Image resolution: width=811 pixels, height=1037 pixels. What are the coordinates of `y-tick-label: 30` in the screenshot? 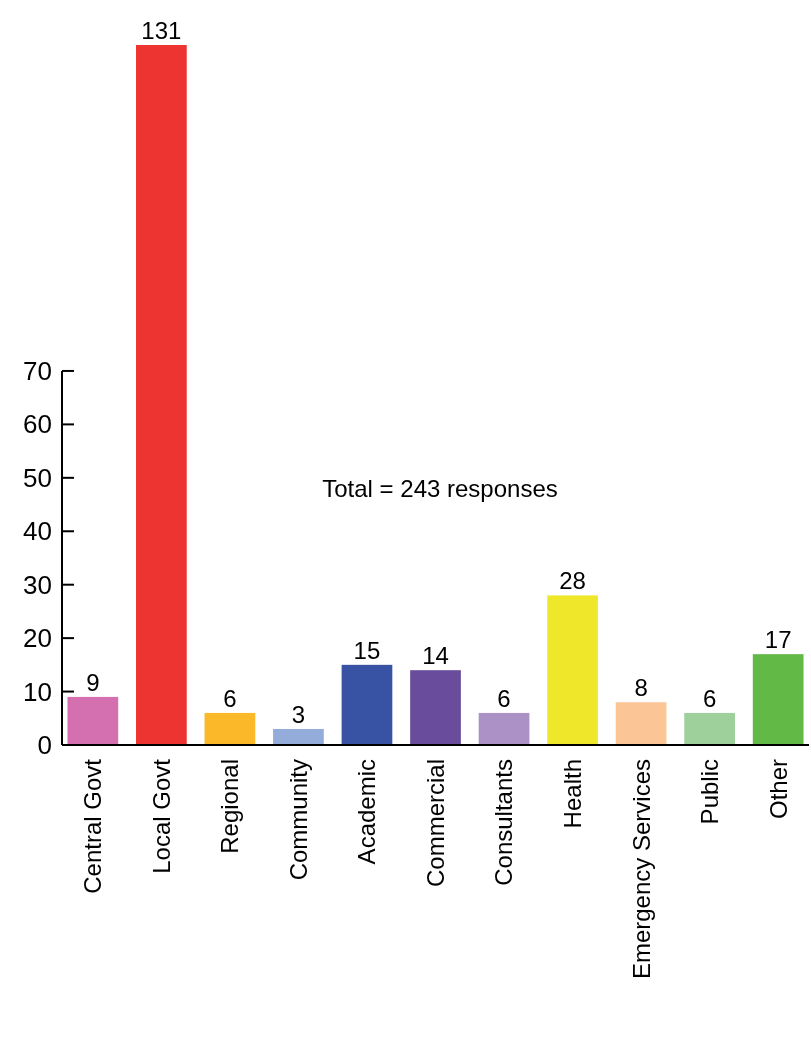 It's located at (37, 584).